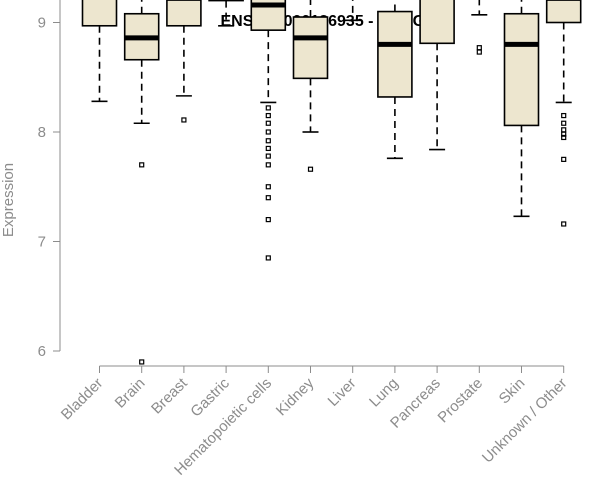 The width and height of the screenshot is (600, 500). Describe the element at coordinates (42, 351) in the screenshot. I see `y-tick-label: 6` at that location.